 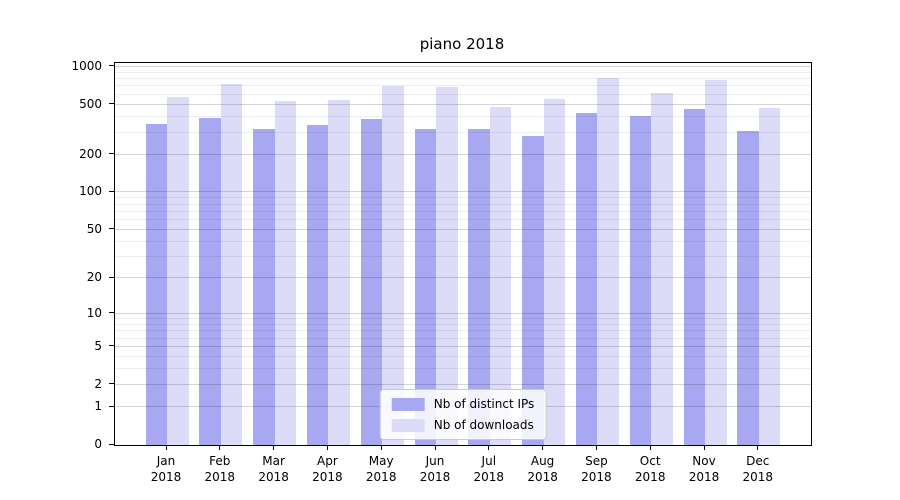 I want to click on y-tick-label-1: 1, so click(x=98, y=406).